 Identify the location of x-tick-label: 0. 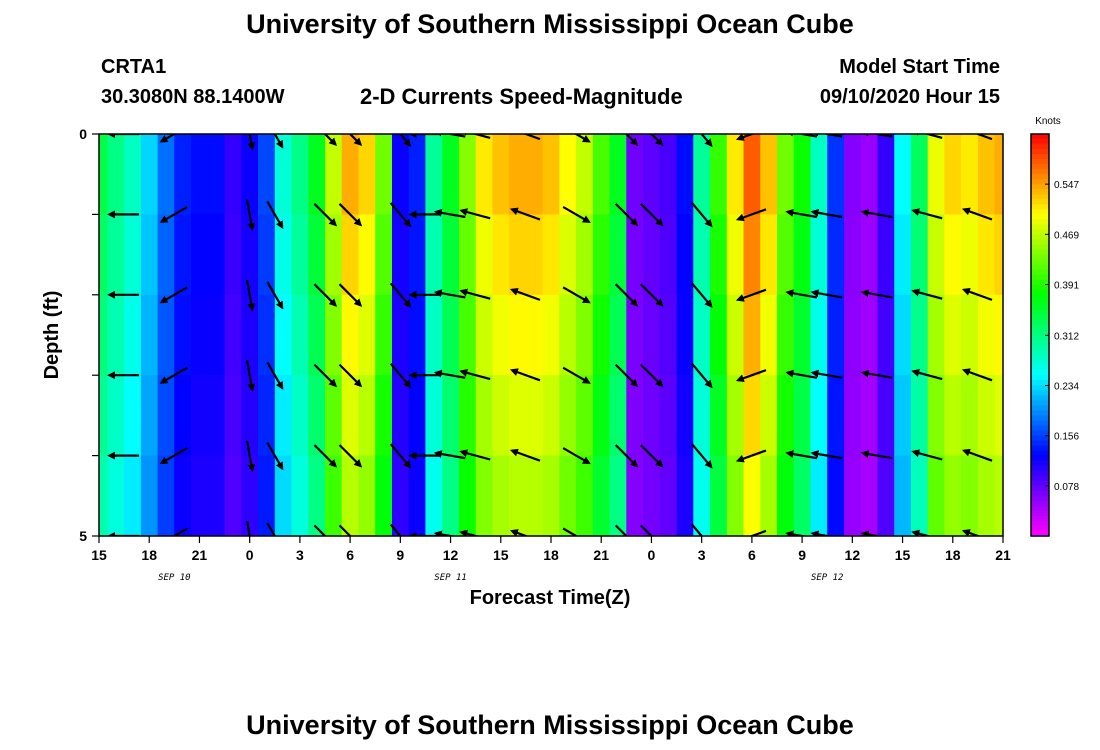
(250, 555).